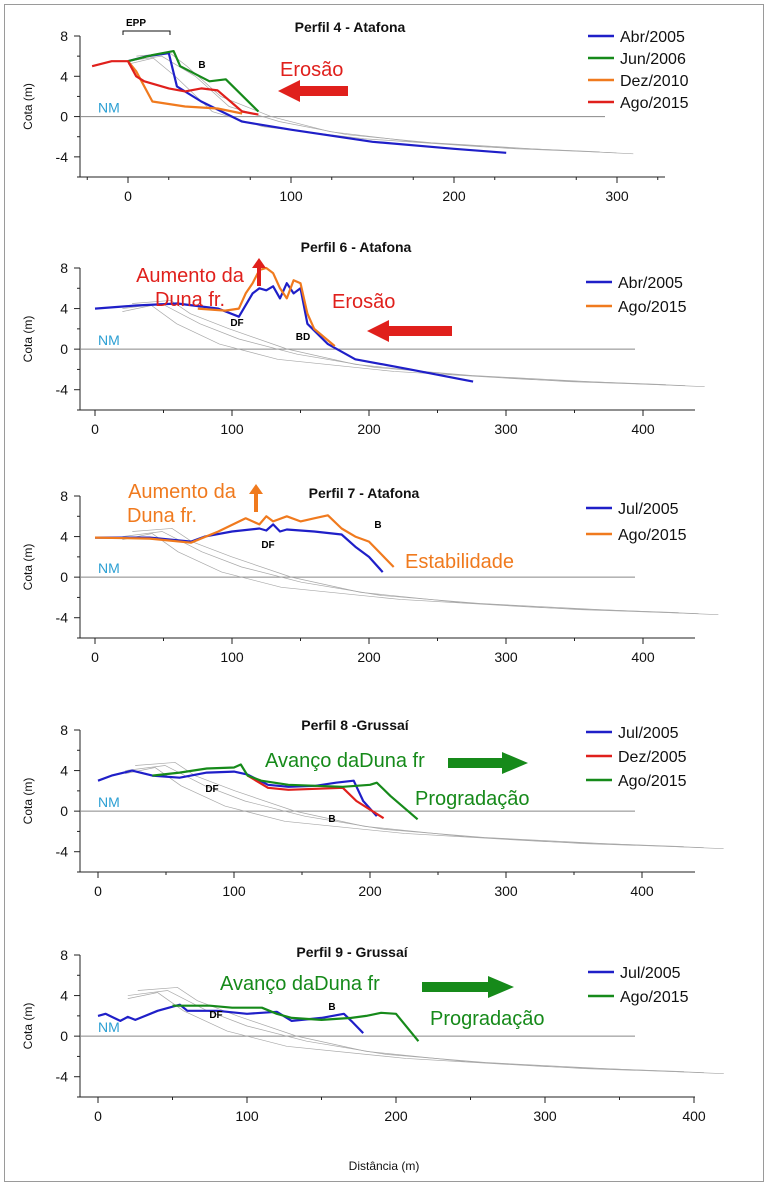  What do you see at coordinates (259, 272) in the screenshot?
I see `up-arrow` at bounding box center [259, 272].